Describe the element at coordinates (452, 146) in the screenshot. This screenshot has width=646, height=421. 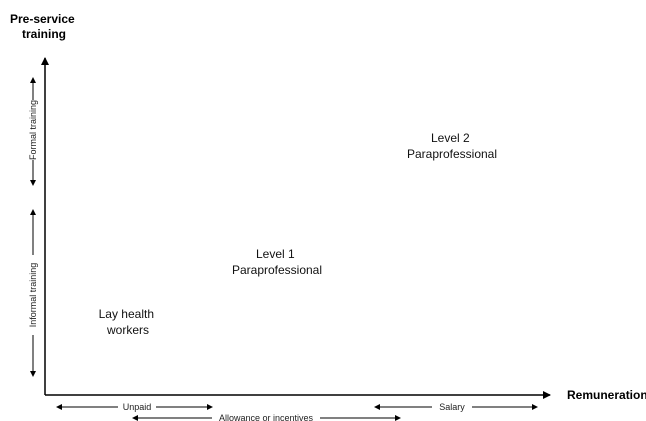
I see `node-label: Level 2 Paraprofessional` at that location.